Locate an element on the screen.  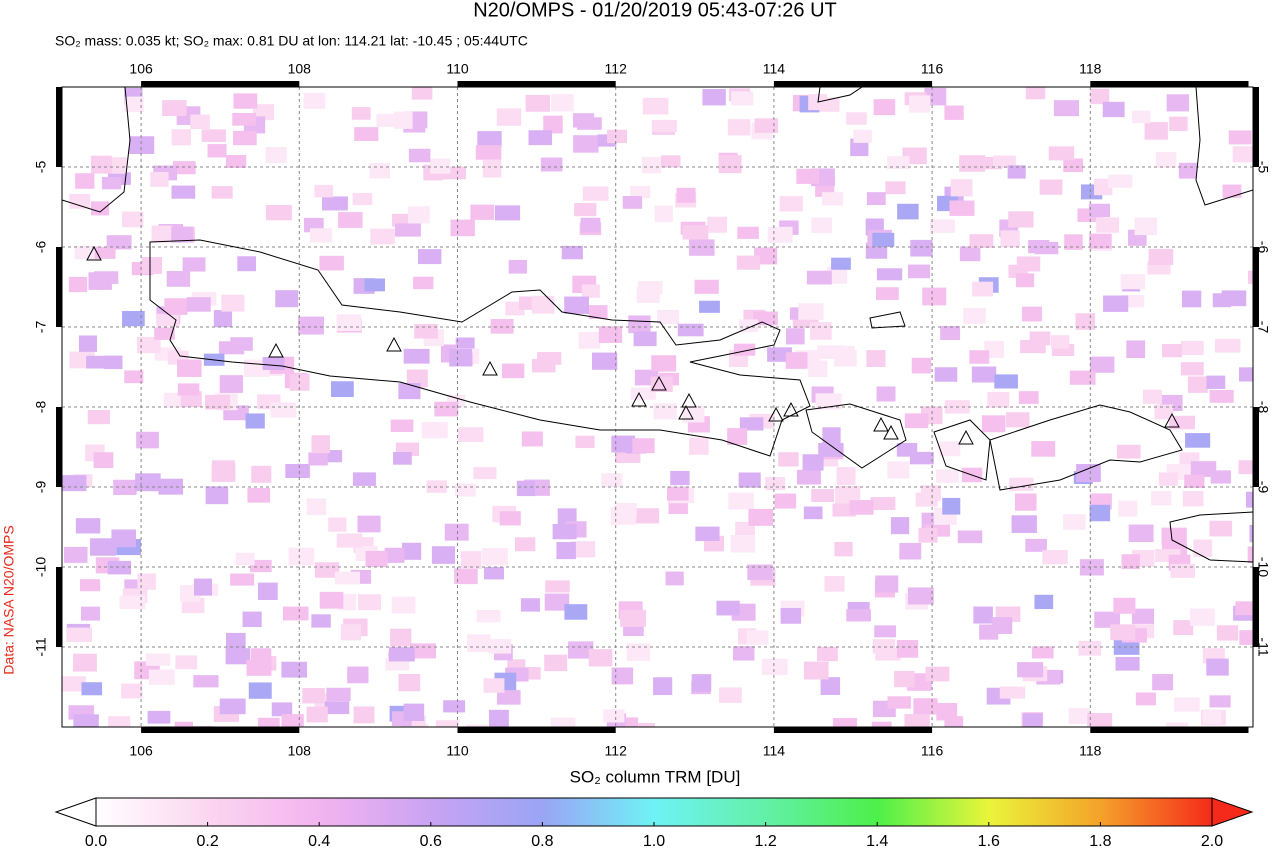
colorbar-tick-label: 0.2 is located at coordinates (207, 841).